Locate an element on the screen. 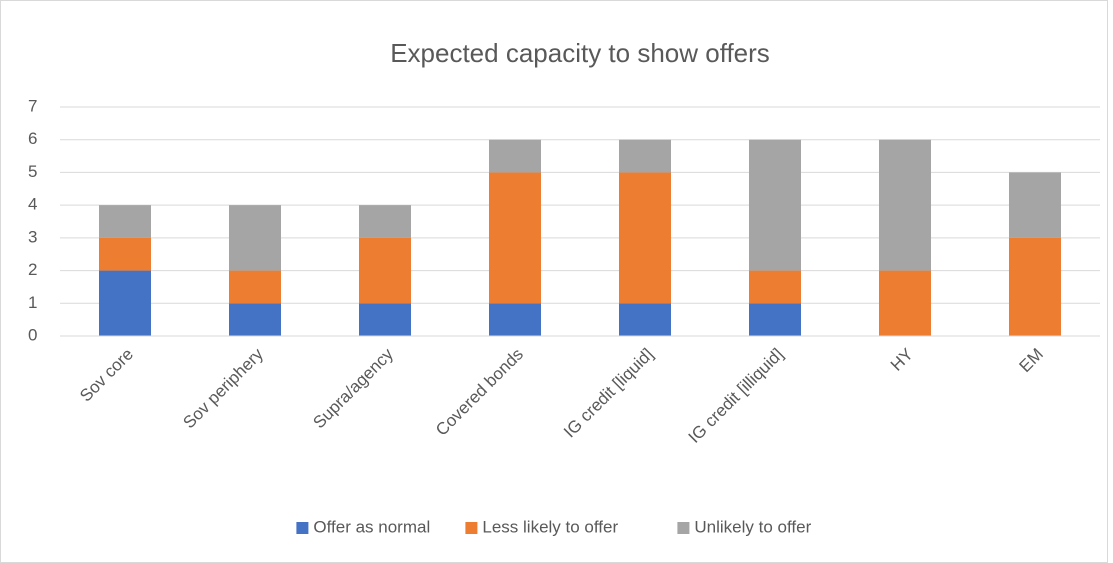 The height and width of the screenshot is (563, 1113). chart-title: Expected capacity to show offers is located at coordinates (580, 53).